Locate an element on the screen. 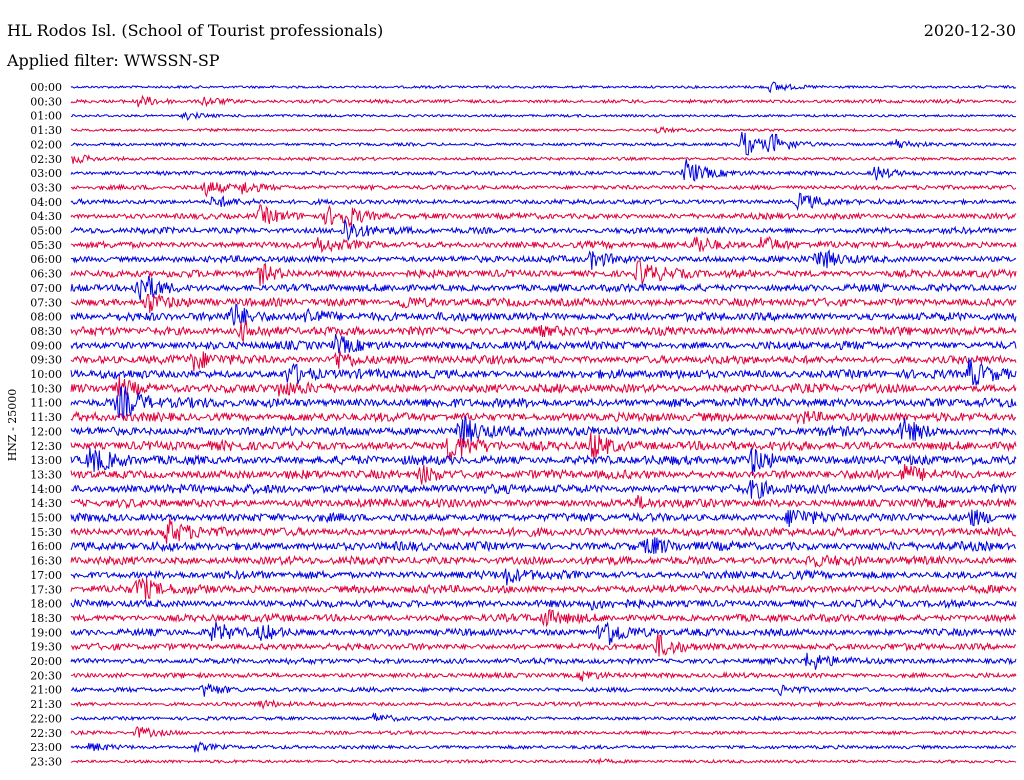 The height and width of the screenshot is (780, 1024). time-tick-label: 08:00 is located at coordinates (46, 317).